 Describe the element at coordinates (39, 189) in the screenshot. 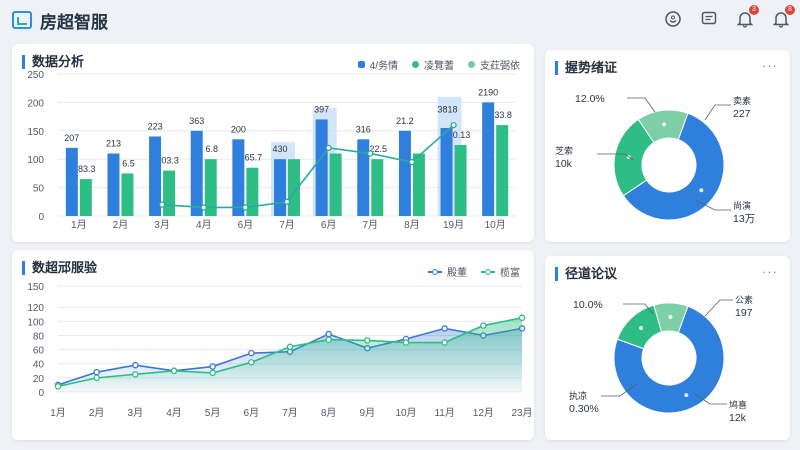

I see `y-tick-label: 50` at that location.